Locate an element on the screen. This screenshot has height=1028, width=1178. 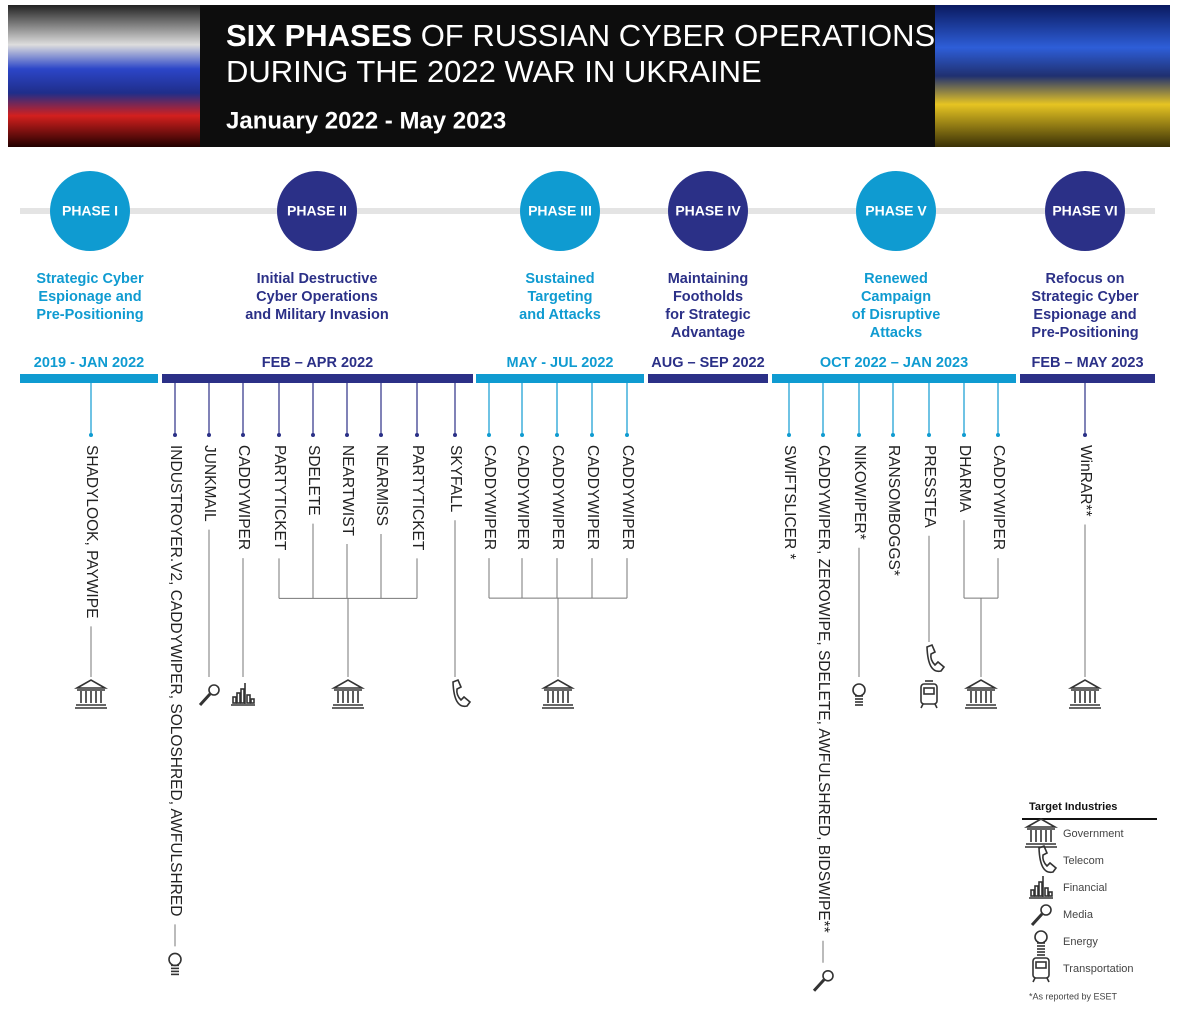
phase-description: Advantage is located at coordinates (708, 333).